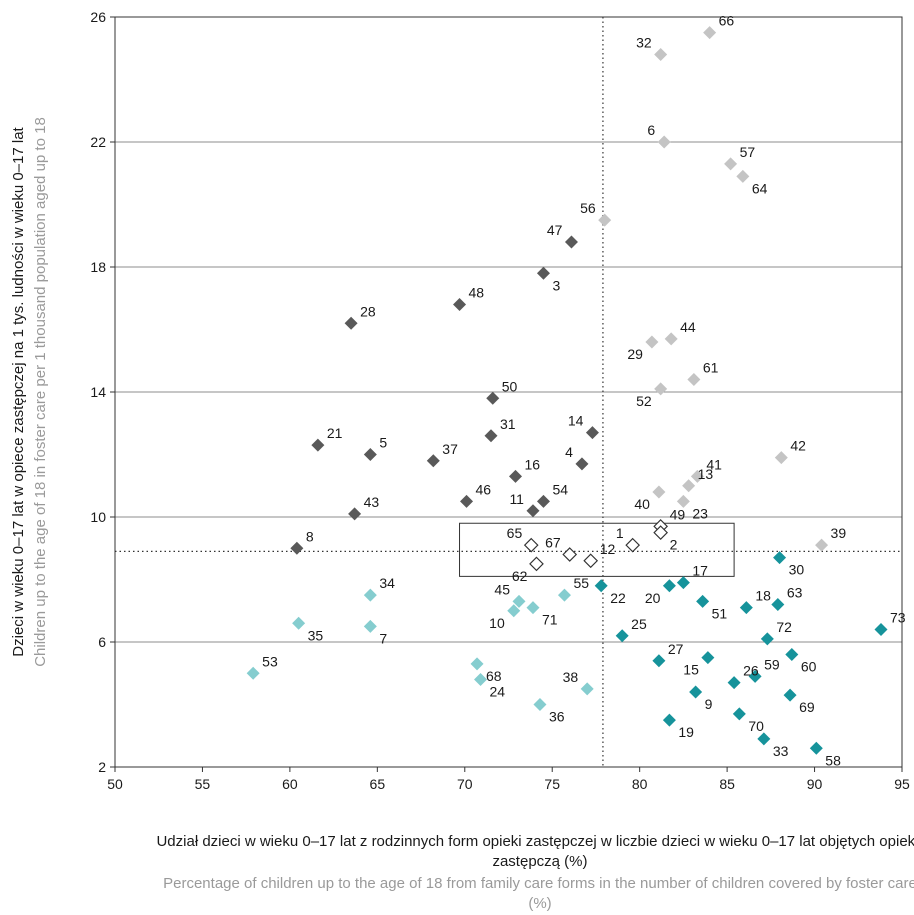 This screenshot has width=914, height=915. Describe the element at coordinates (310, 536) in the screenshot. I see `point-label-8: 8` at that location.